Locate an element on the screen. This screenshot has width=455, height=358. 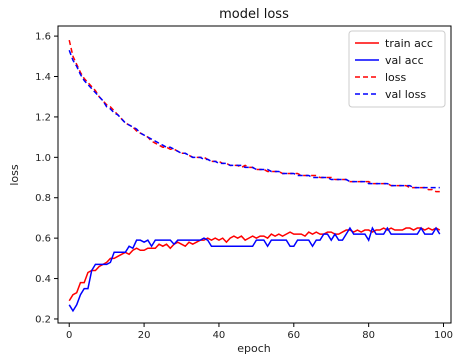
legend: train acc val acc loss val loss is located at coordinates (397, 69).